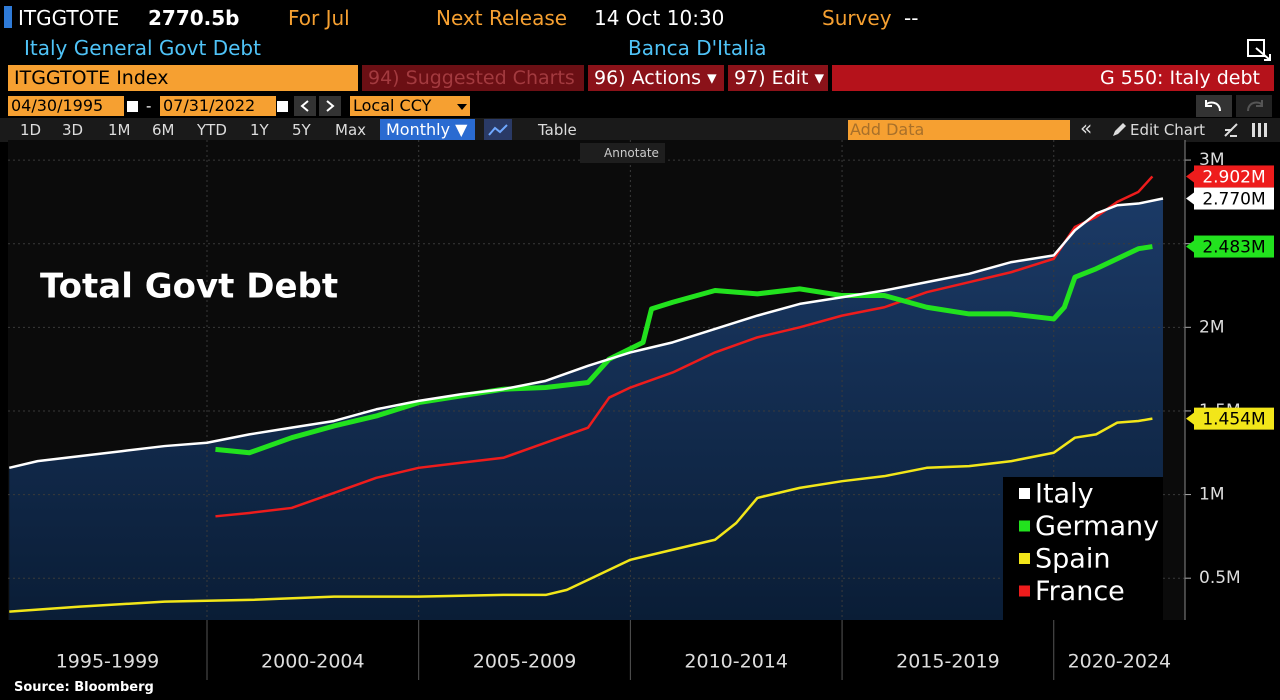 The height and width of the screenshot is (700, 1280). I want to click on axis-background, so click(640, 650).